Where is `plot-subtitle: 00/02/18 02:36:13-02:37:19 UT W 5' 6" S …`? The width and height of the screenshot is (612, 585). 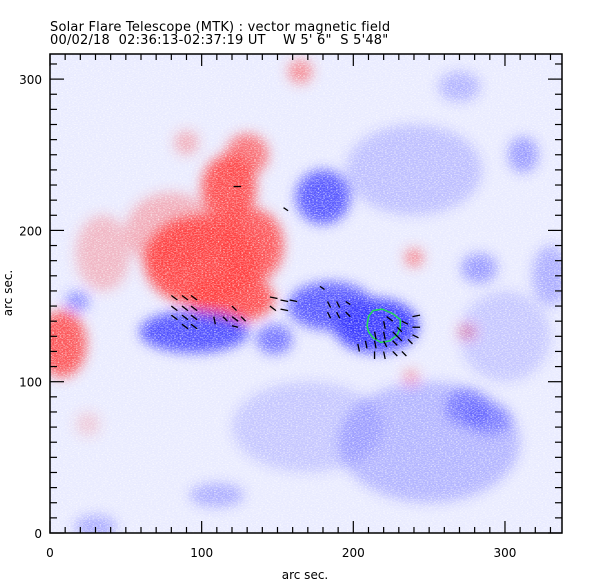
plot-subtitle: 00/02/18 02:36:13-02:37:19 UT W 5' 6" S … is located at coordinates (219, 40).